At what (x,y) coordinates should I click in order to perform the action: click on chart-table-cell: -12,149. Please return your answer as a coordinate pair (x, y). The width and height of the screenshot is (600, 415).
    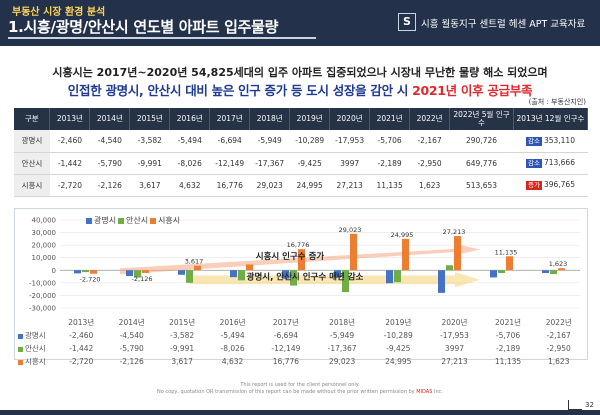
    Looking at the image, I should click on (286, 348).